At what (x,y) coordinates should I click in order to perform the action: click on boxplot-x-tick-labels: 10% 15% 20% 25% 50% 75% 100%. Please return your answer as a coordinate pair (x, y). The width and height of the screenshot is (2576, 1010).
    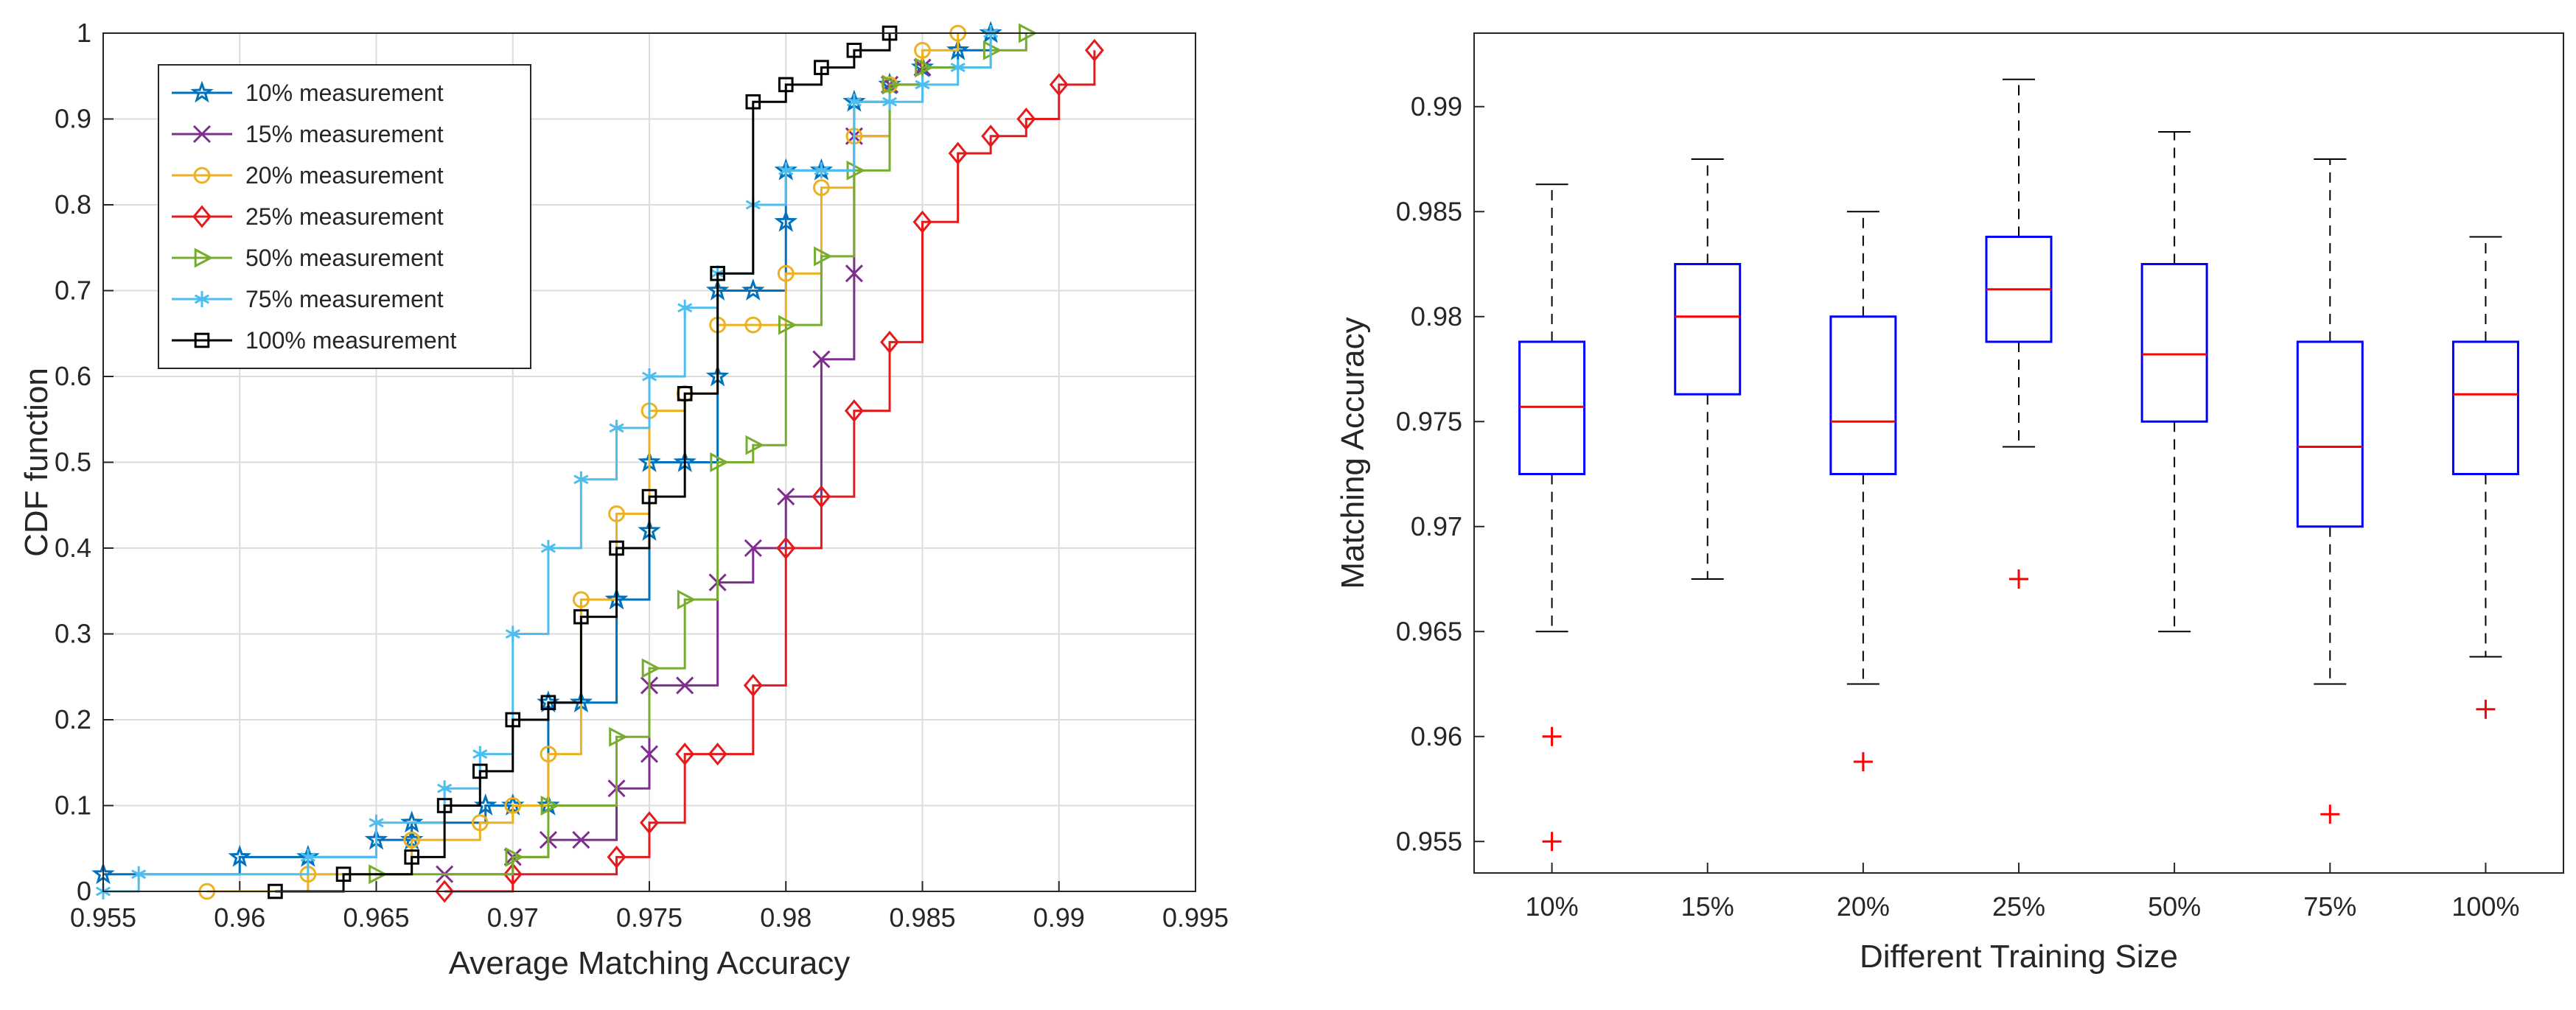
    Looking at the image, I should click on (2023, 906).